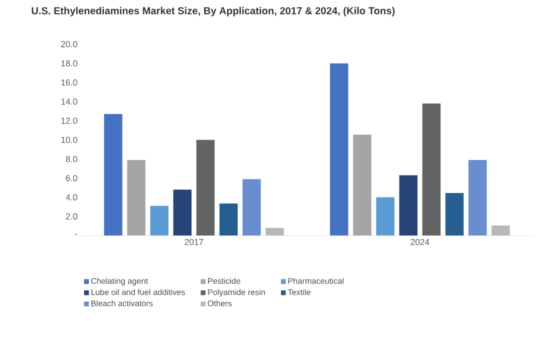  I want to click on y-tick-label: 8.0, so click(72, 159).